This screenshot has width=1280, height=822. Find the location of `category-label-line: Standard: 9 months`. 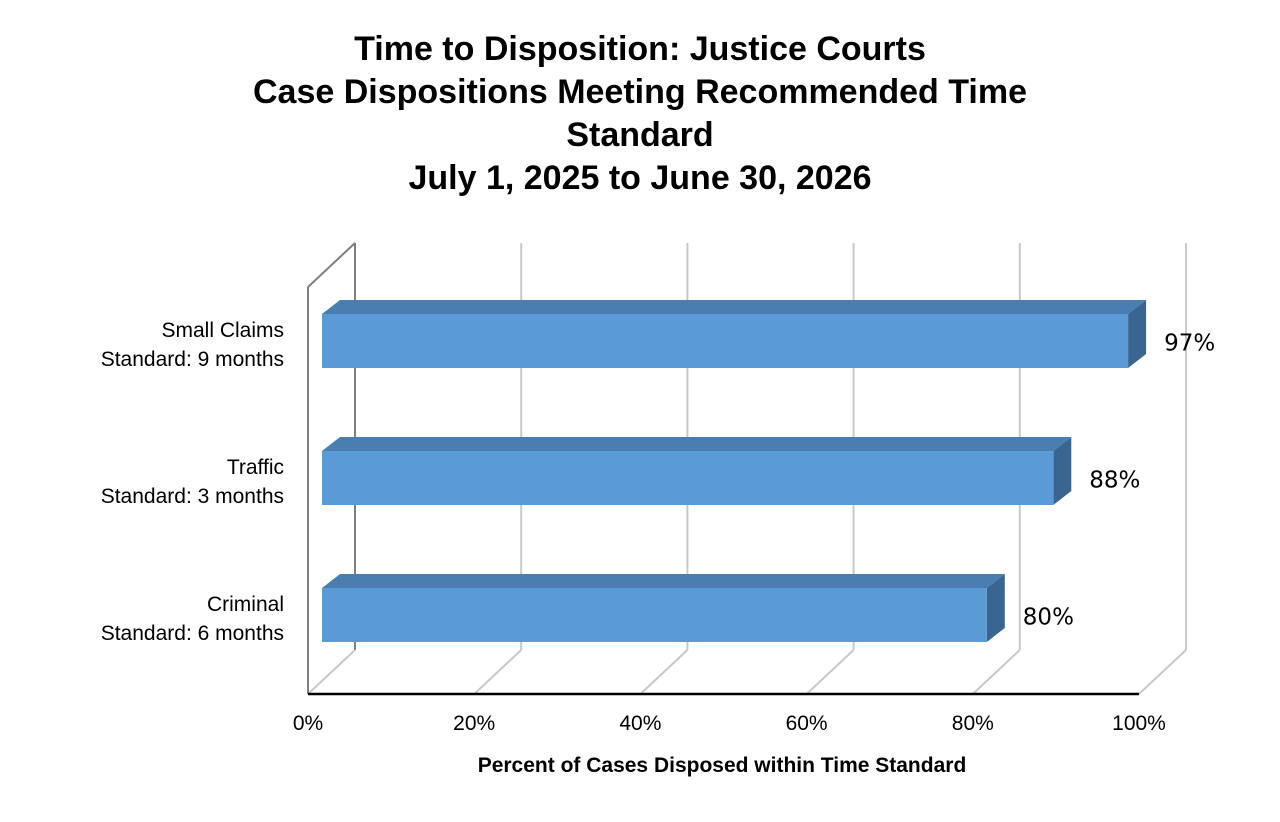

category-label-line: Standard: 9 months is located at coordinates (192, 359).